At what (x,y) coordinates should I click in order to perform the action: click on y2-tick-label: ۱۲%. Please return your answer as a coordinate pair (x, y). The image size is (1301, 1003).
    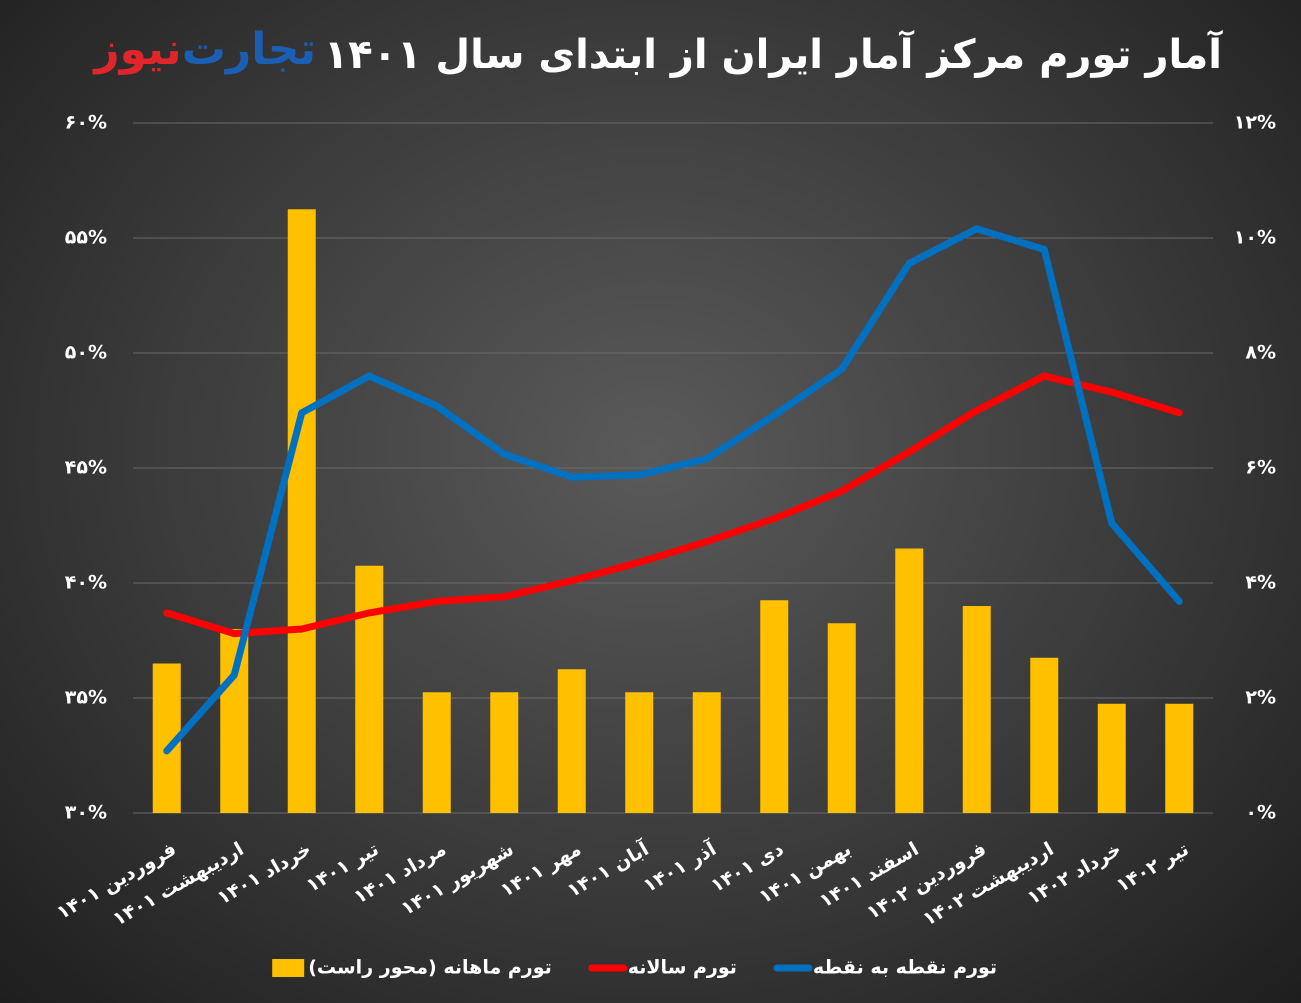
    Looking at the image, I should click on (1255, 123).